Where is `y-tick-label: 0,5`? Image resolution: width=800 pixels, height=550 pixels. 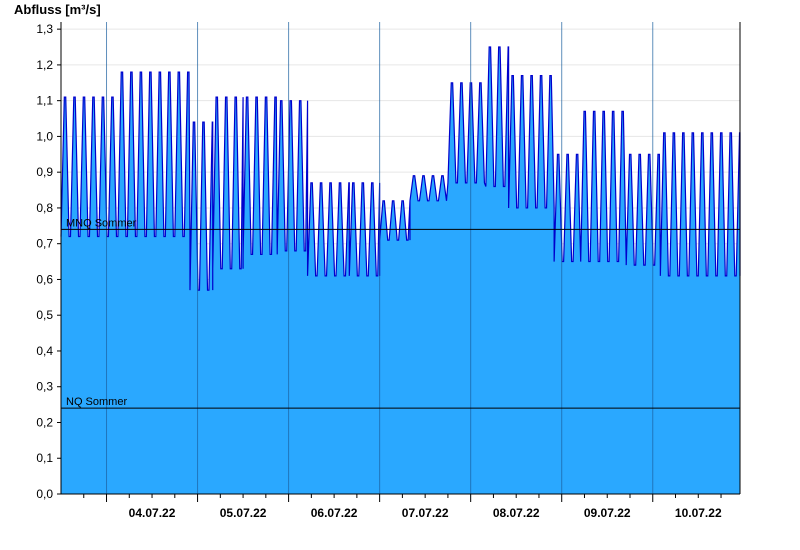
y-tick-label: 0,5 is located at coordinates (44, 315).